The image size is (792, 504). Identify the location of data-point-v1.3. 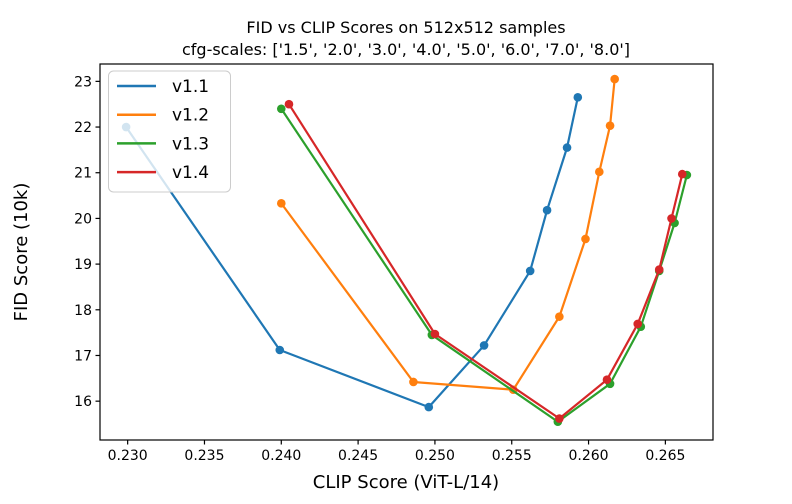
(281, 109).